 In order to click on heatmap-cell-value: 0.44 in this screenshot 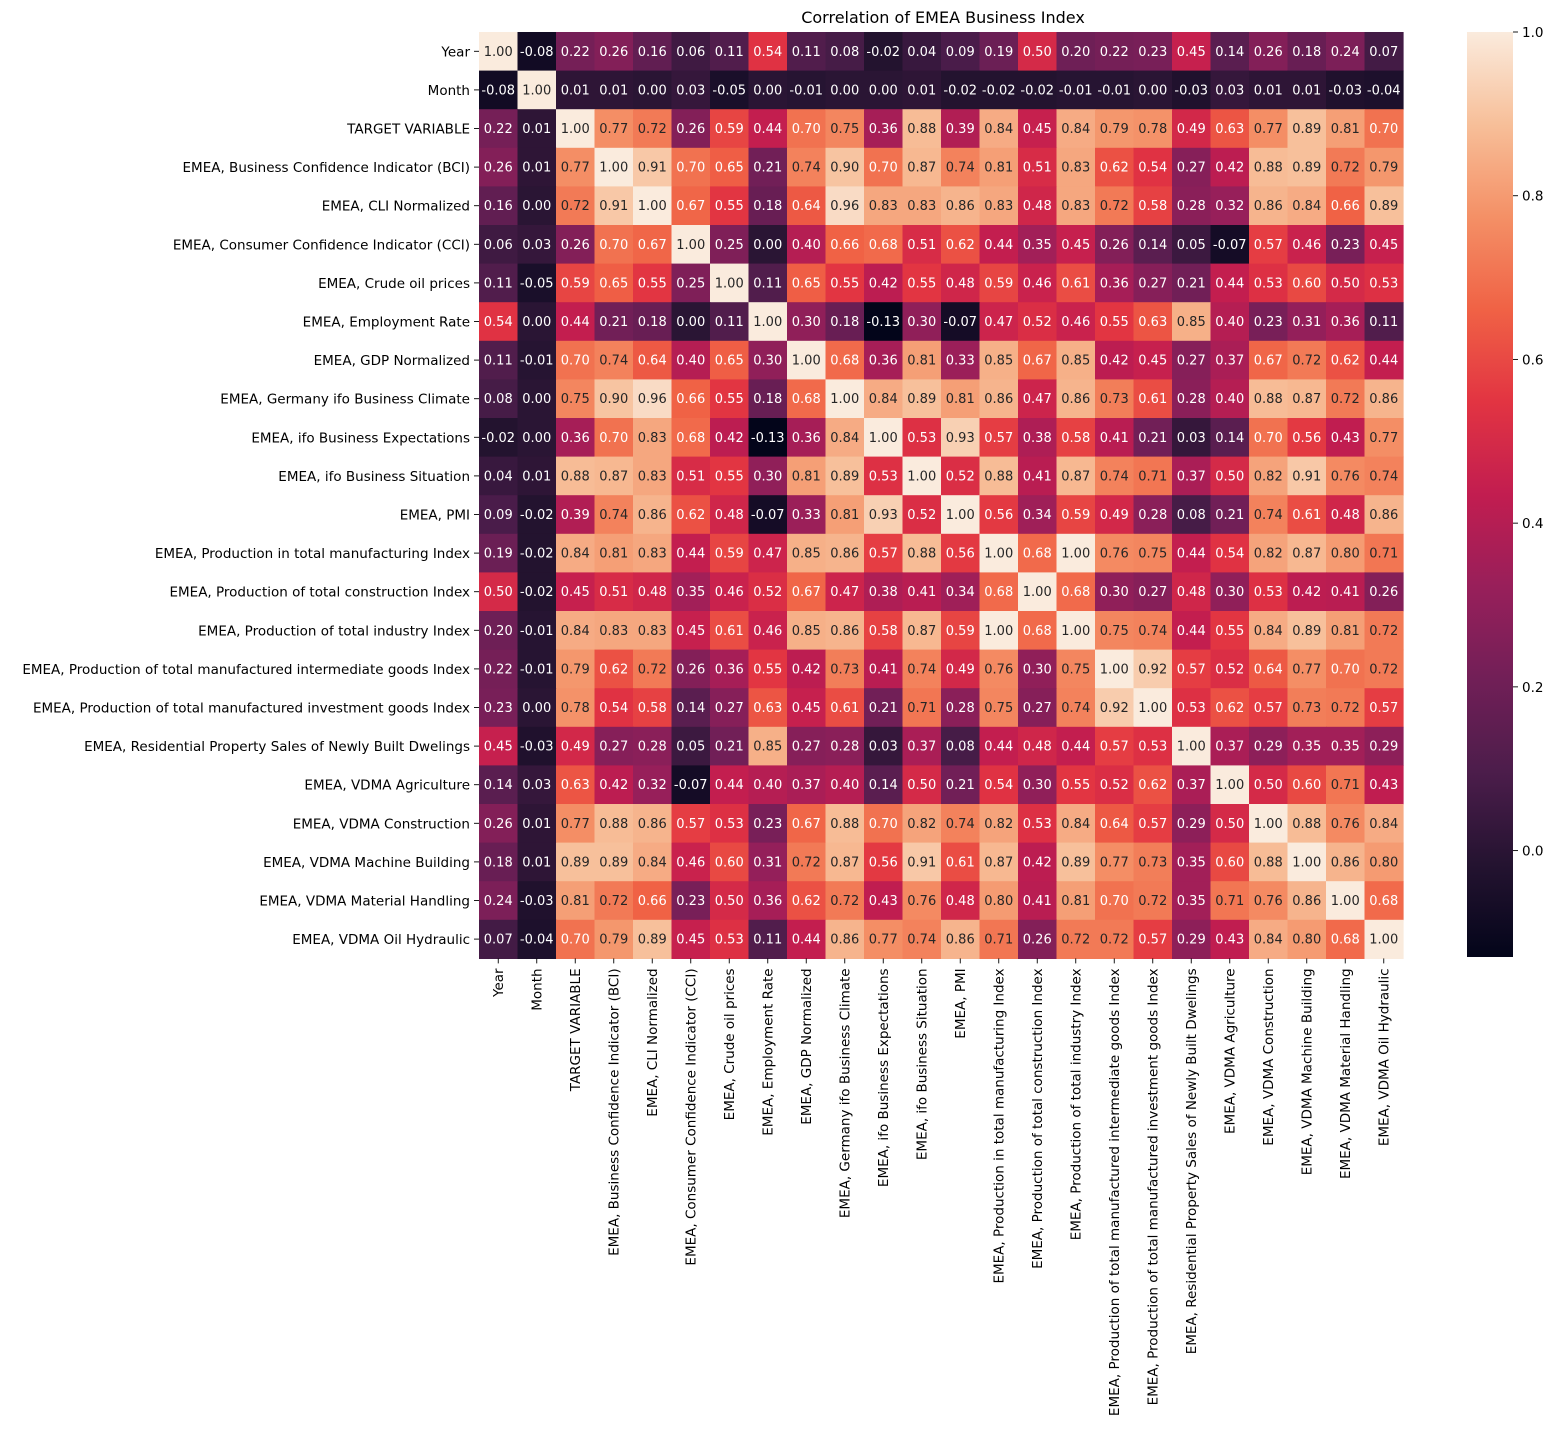, I will do `click(690, 554)`.